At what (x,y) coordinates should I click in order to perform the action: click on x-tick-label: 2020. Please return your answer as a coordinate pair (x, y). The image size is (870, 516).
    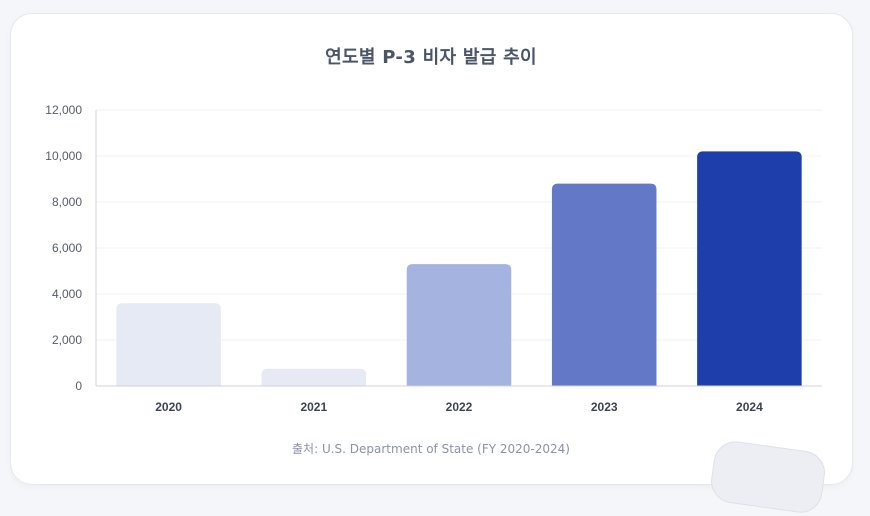
    Looking at the image, I should click on (168, 407).